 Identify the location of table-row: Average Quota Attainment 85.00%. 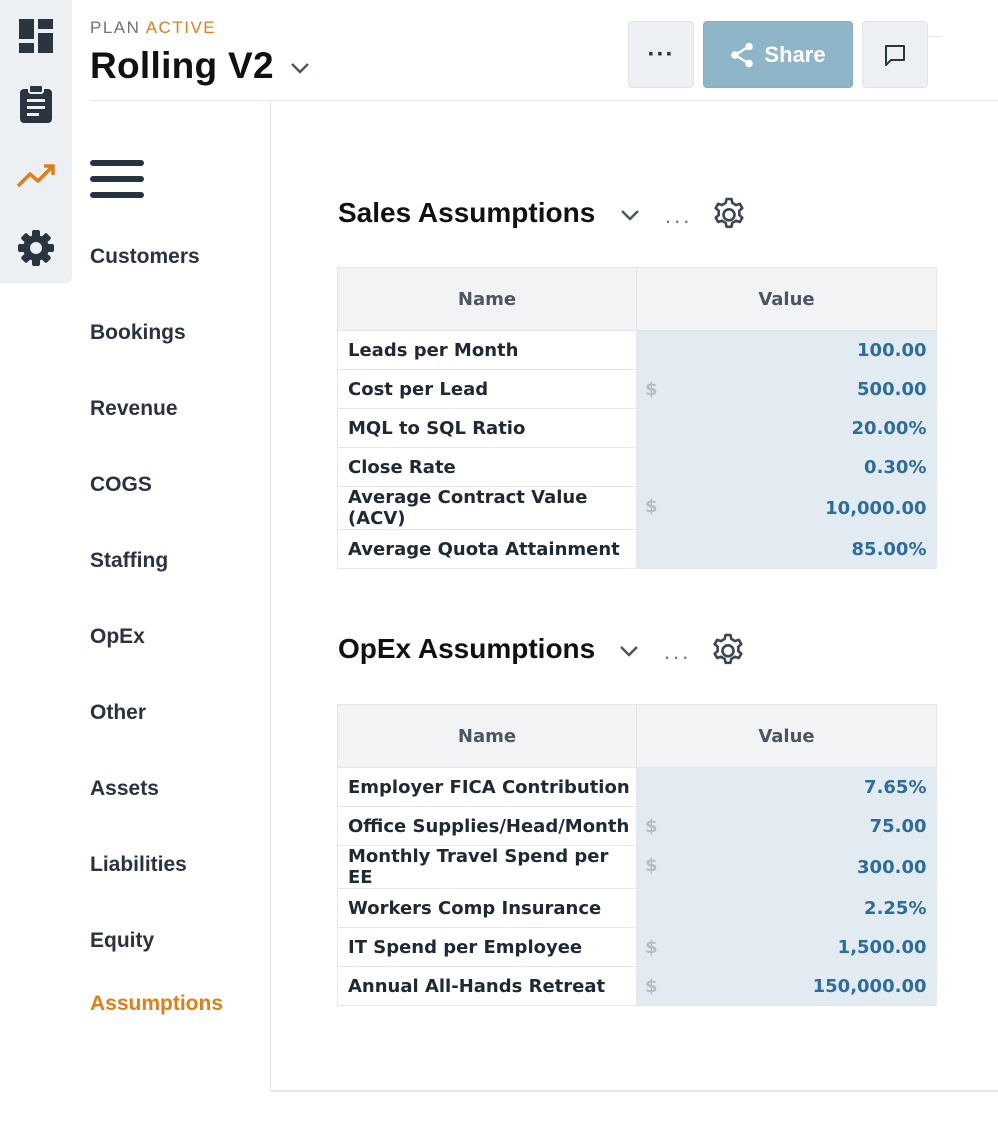
(637, 549).